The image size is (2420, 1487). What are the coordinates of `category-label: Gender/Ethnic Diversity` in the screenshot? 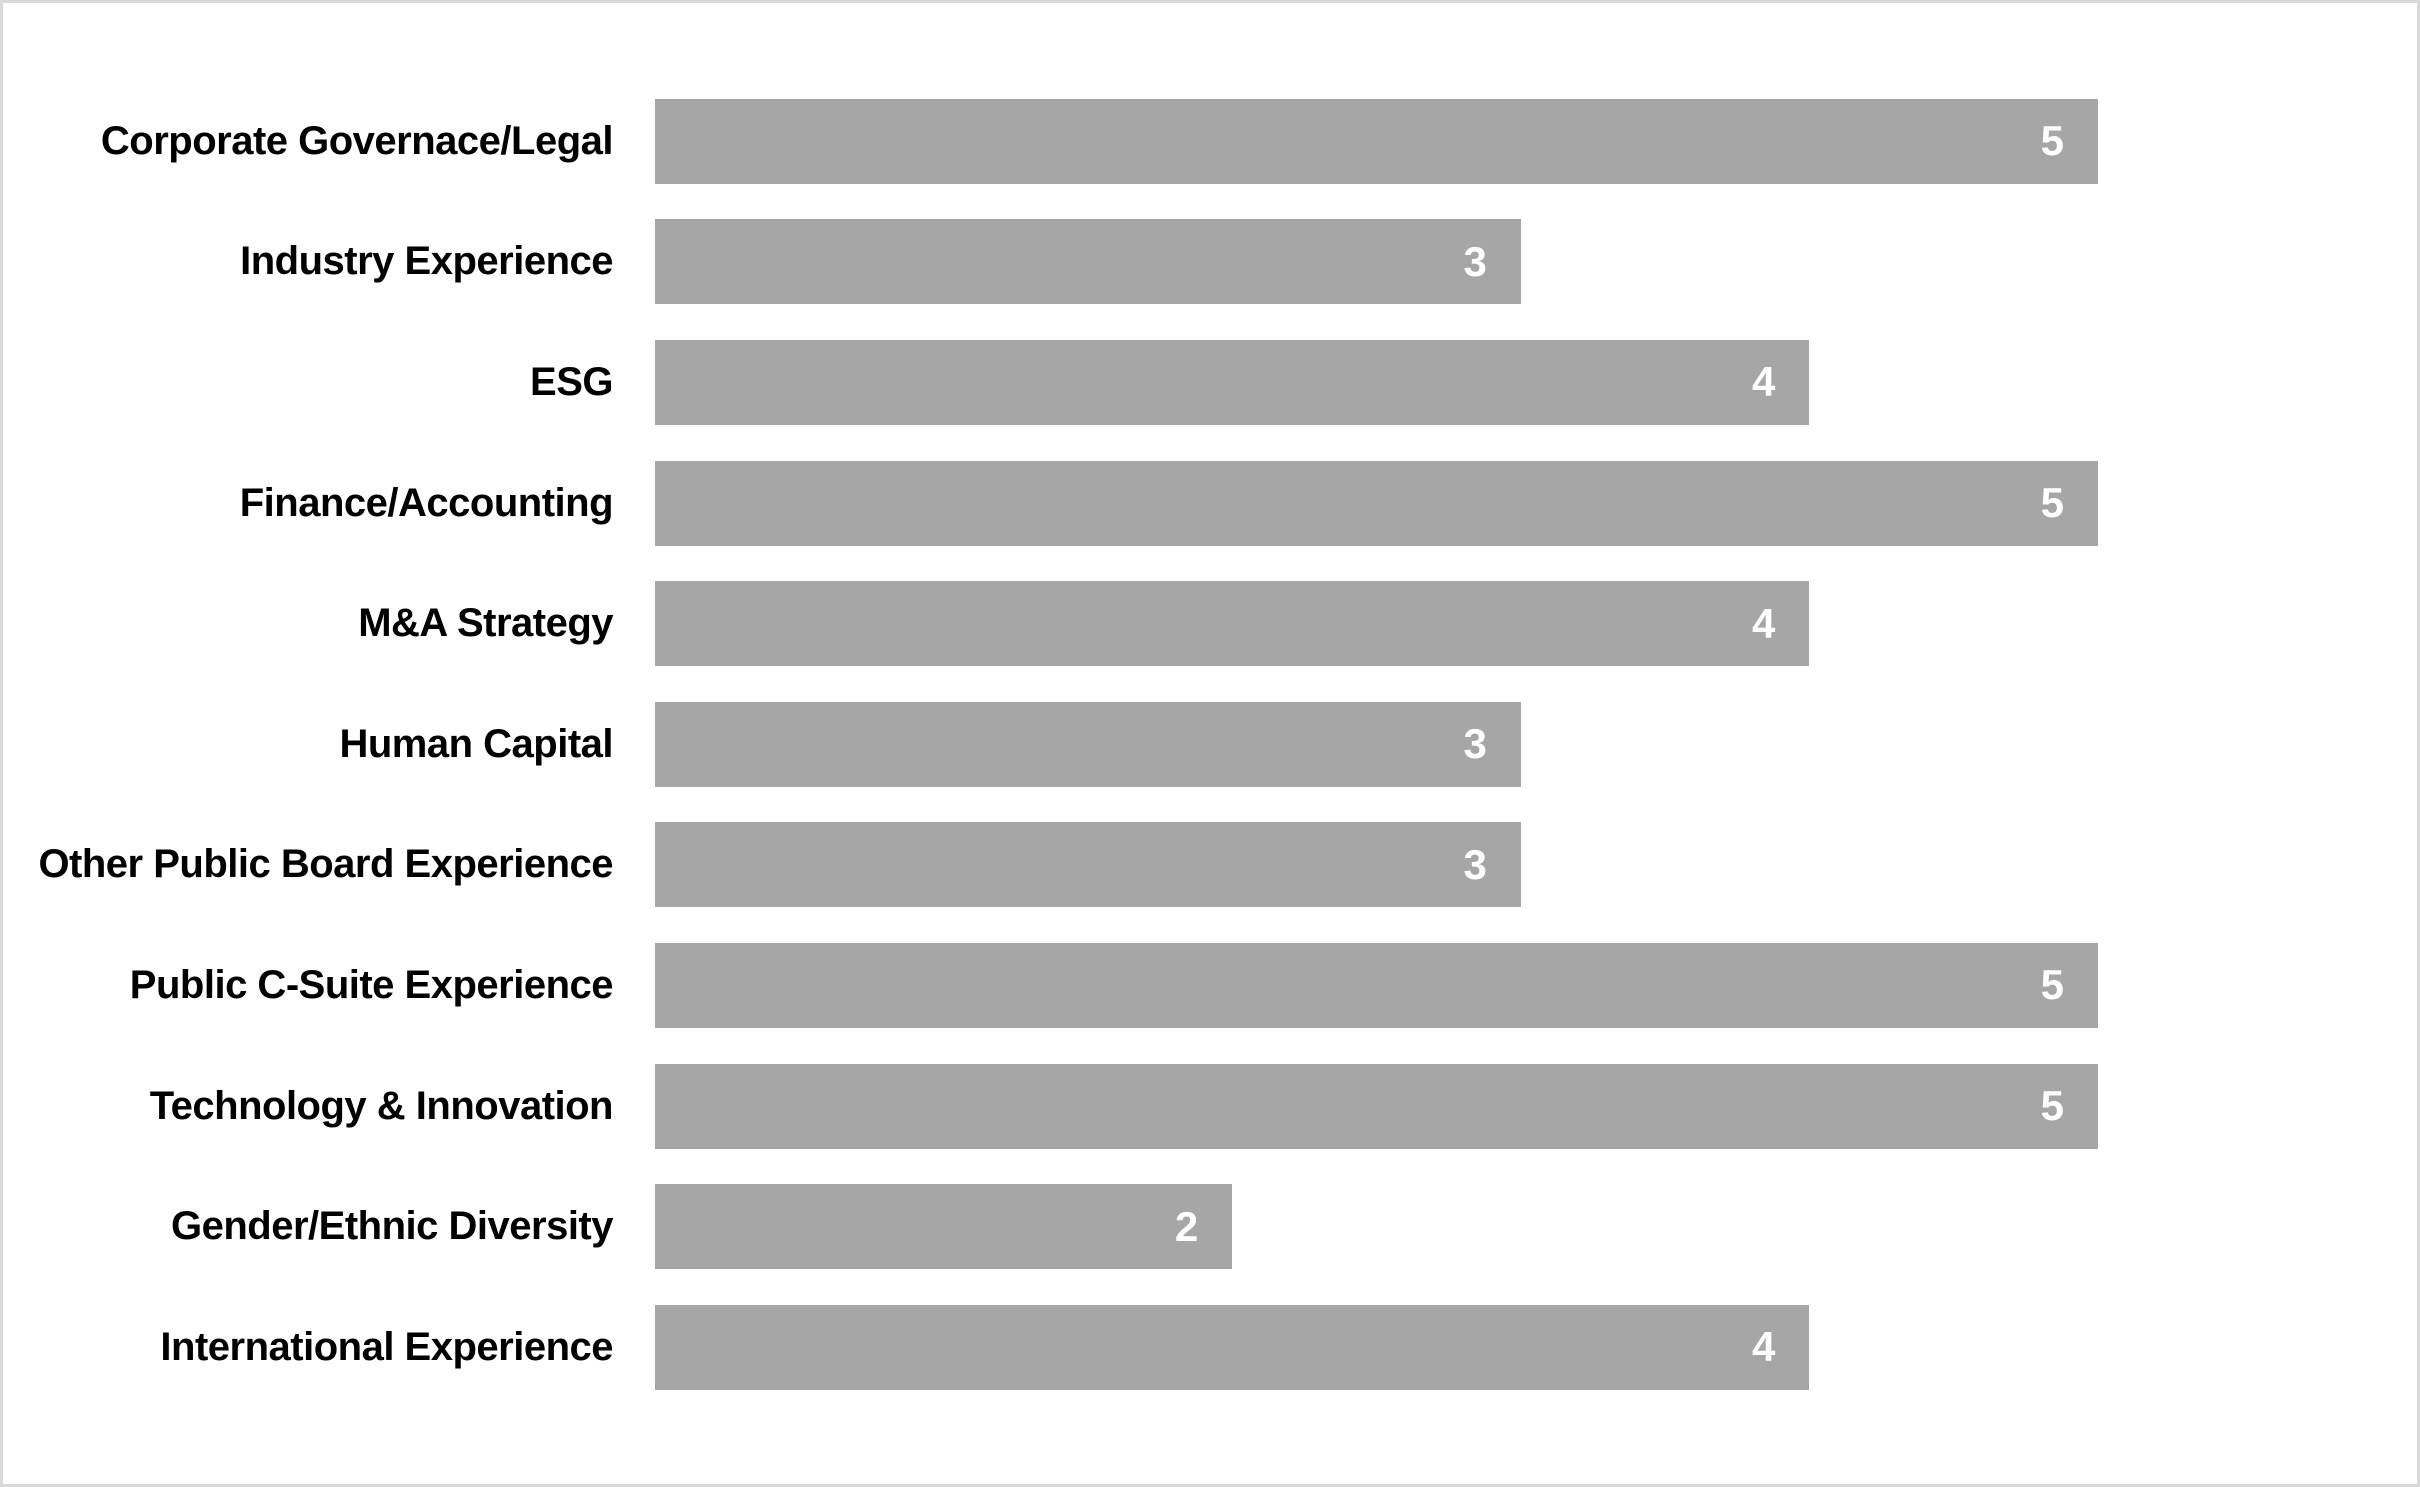 It's located at (392, 1226).